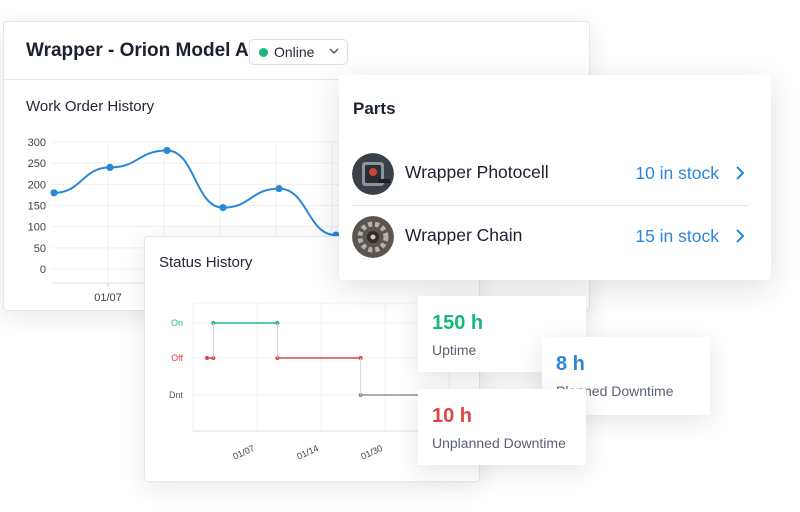 This screenshot has height=512, width=800. What do you see at coordinates (373, 174) in the screenshot?
I see `photocell-thumbnail` at bounding box center [373, 174].